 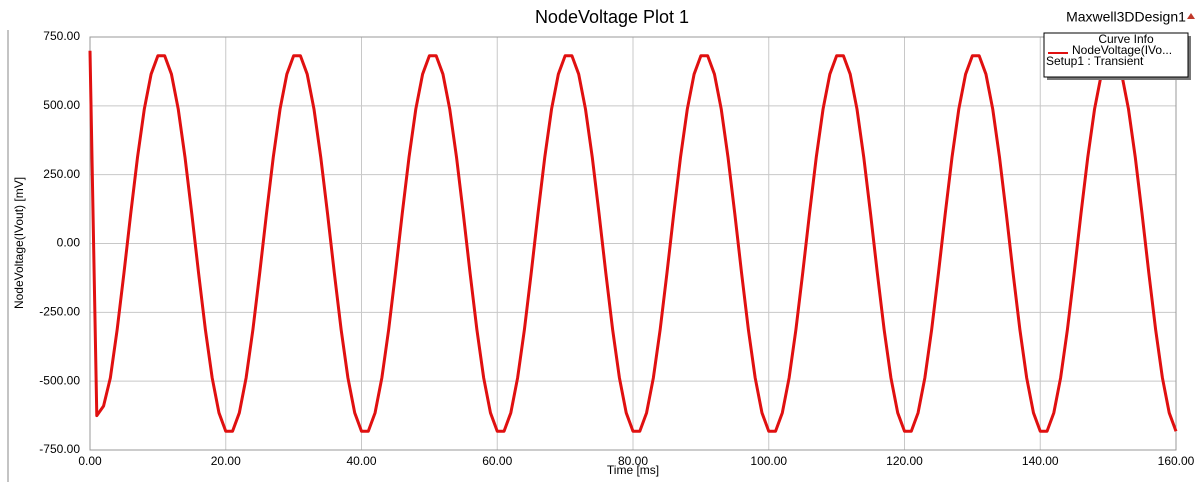 I want to click on y-tick-label: -750.00, so click(x=59, y=449).